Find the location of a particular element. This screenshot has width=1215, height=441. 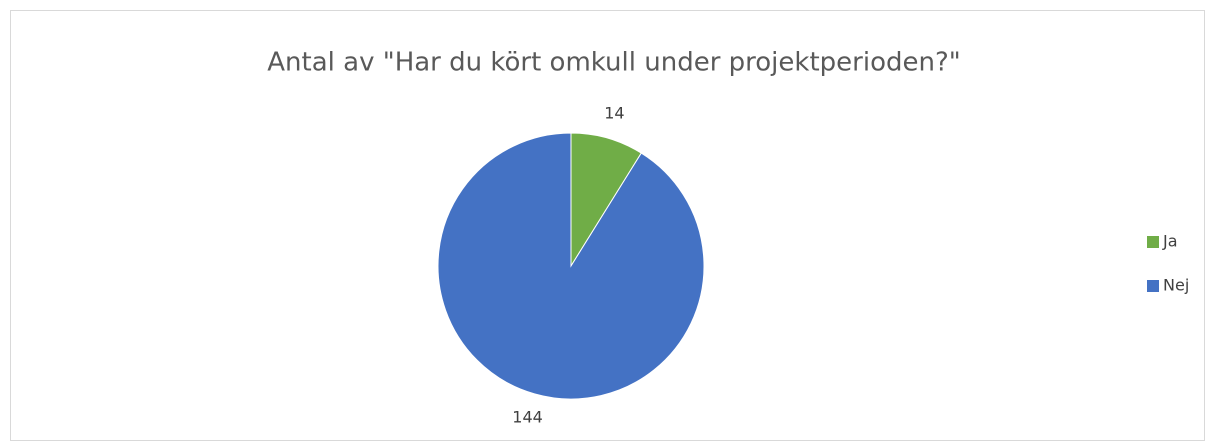

pie-slice is located at coordinates (571, 266).